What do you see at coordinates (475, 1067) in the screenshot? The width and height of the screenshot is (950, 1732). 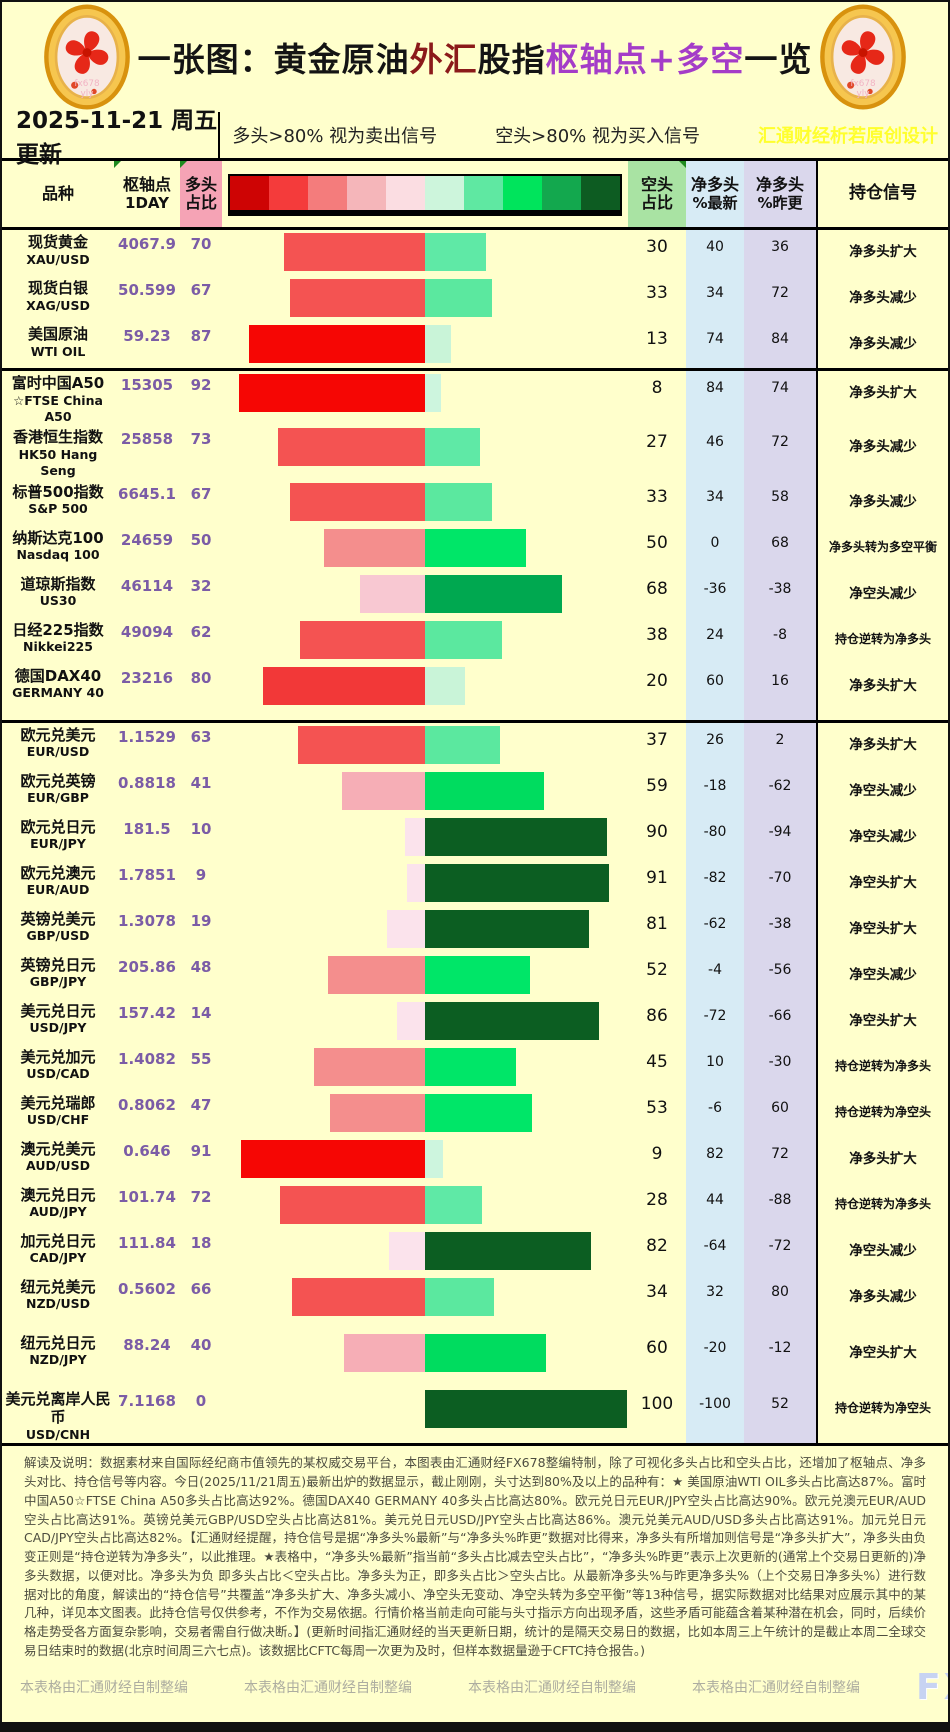 I see `table-row: 美元兑加元 USD/CAD 1.4082 55 45 10 -30 持仓逆转为净多头` at bounding box center [475, 1067].